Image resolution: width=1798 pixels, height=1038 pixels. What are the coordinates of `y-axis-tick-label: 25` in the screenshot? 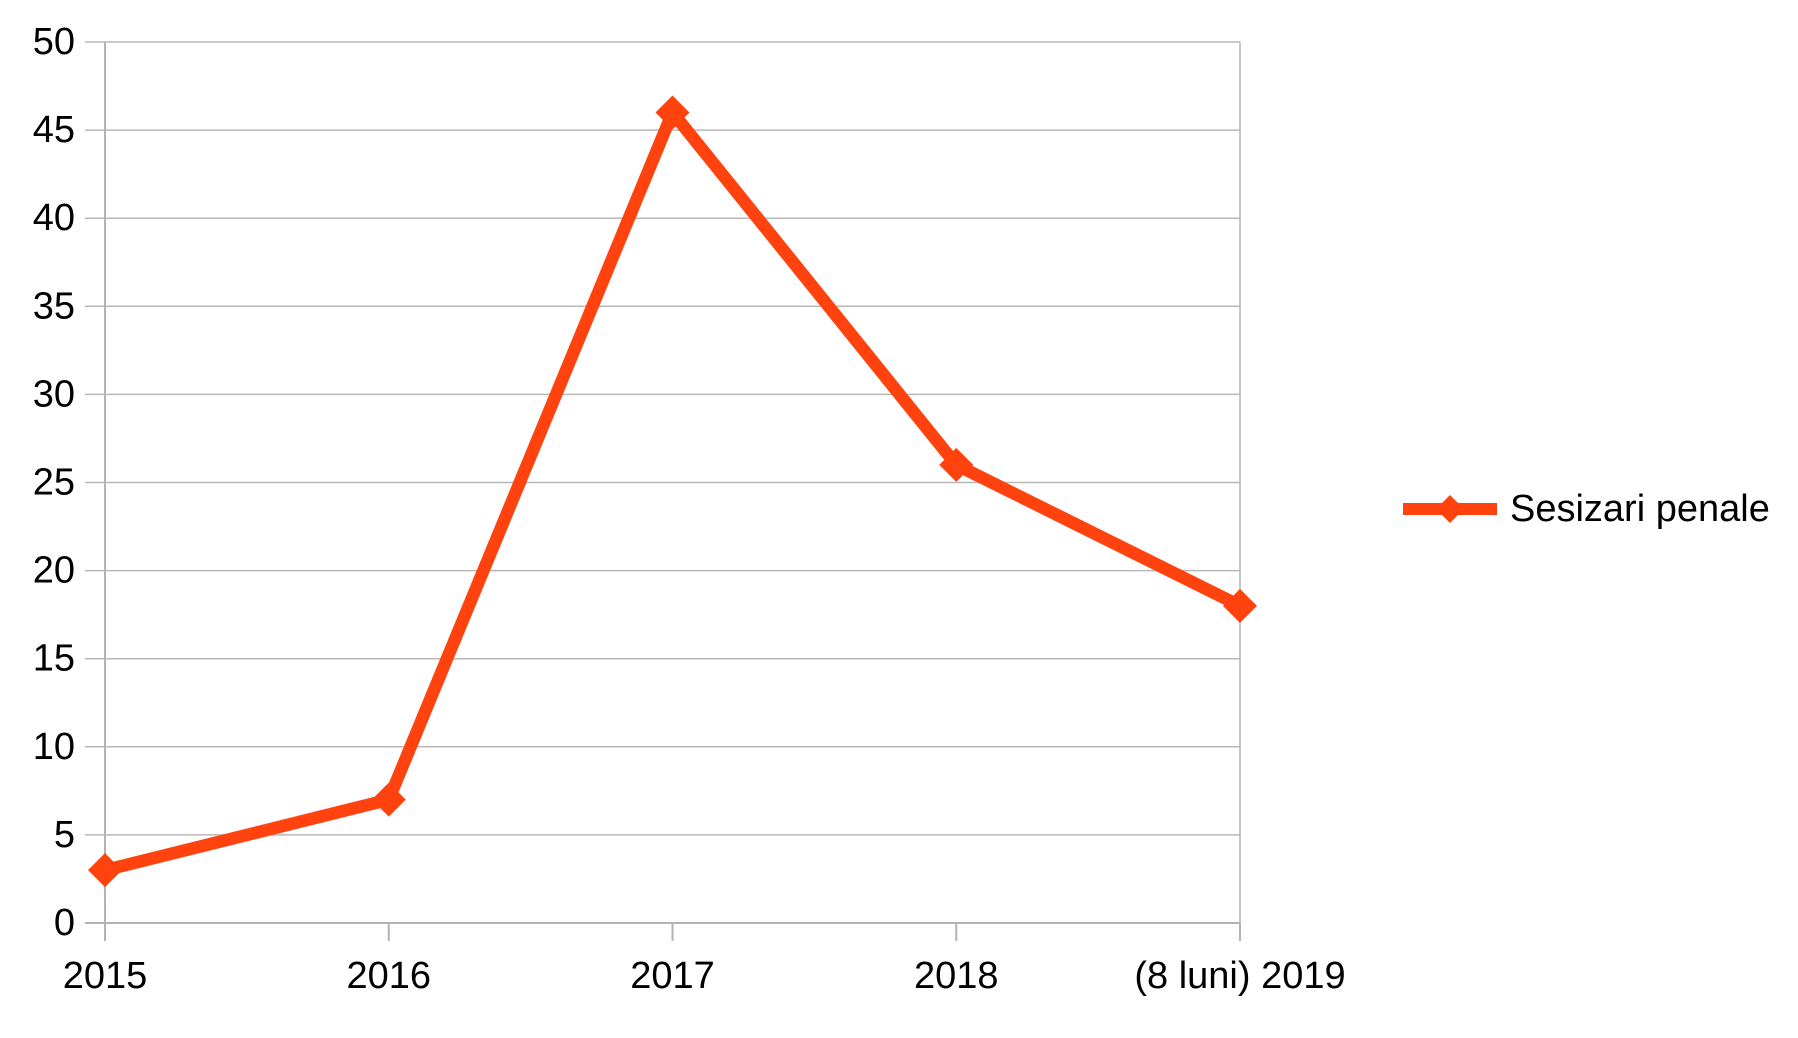 It's located at (54, 483).